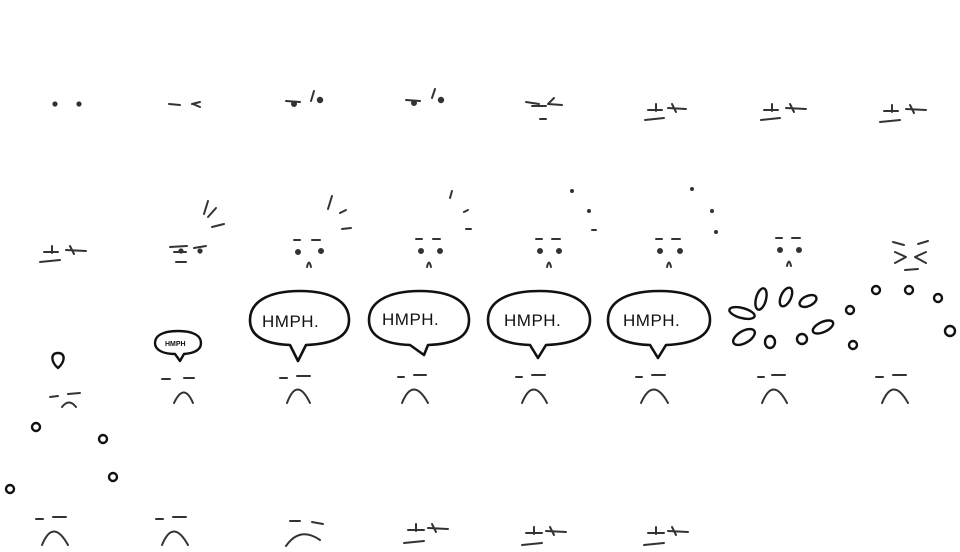  I want to click on frame-22-hmph-bubble: HMPH., so click(659, 346).